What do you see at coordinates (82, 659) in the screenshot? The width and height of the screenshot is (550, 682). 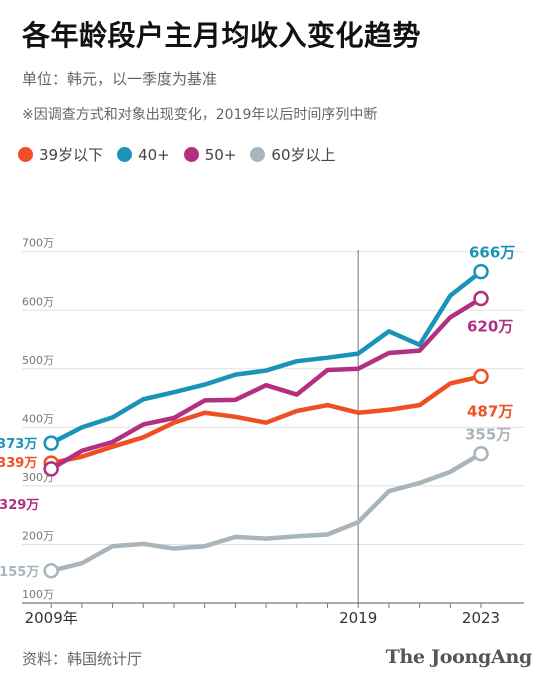 I see `data-source: 资料：韩国统计厅` at bounding box center [82, 659].